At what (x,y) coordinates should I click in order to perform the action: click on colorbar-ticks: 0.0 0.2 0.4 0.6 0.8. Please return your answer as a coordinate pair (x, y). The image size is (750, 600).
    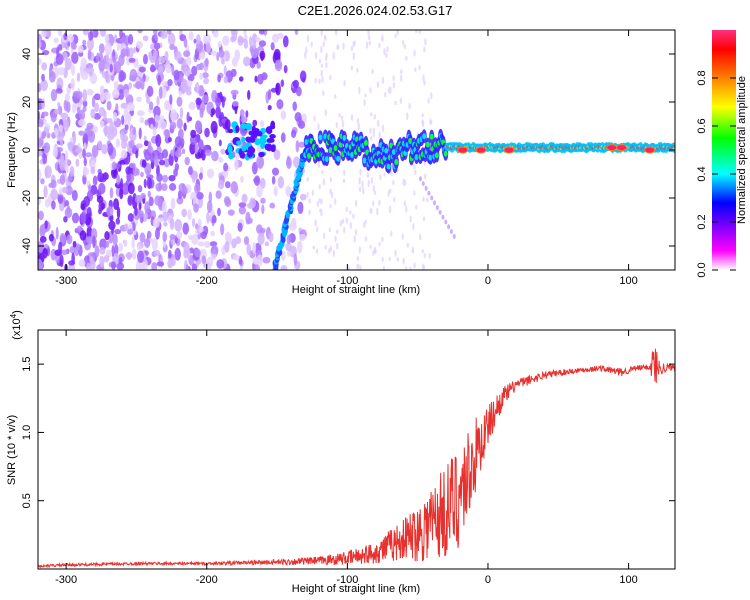
    Looking at the image, I should click on (716, 174).